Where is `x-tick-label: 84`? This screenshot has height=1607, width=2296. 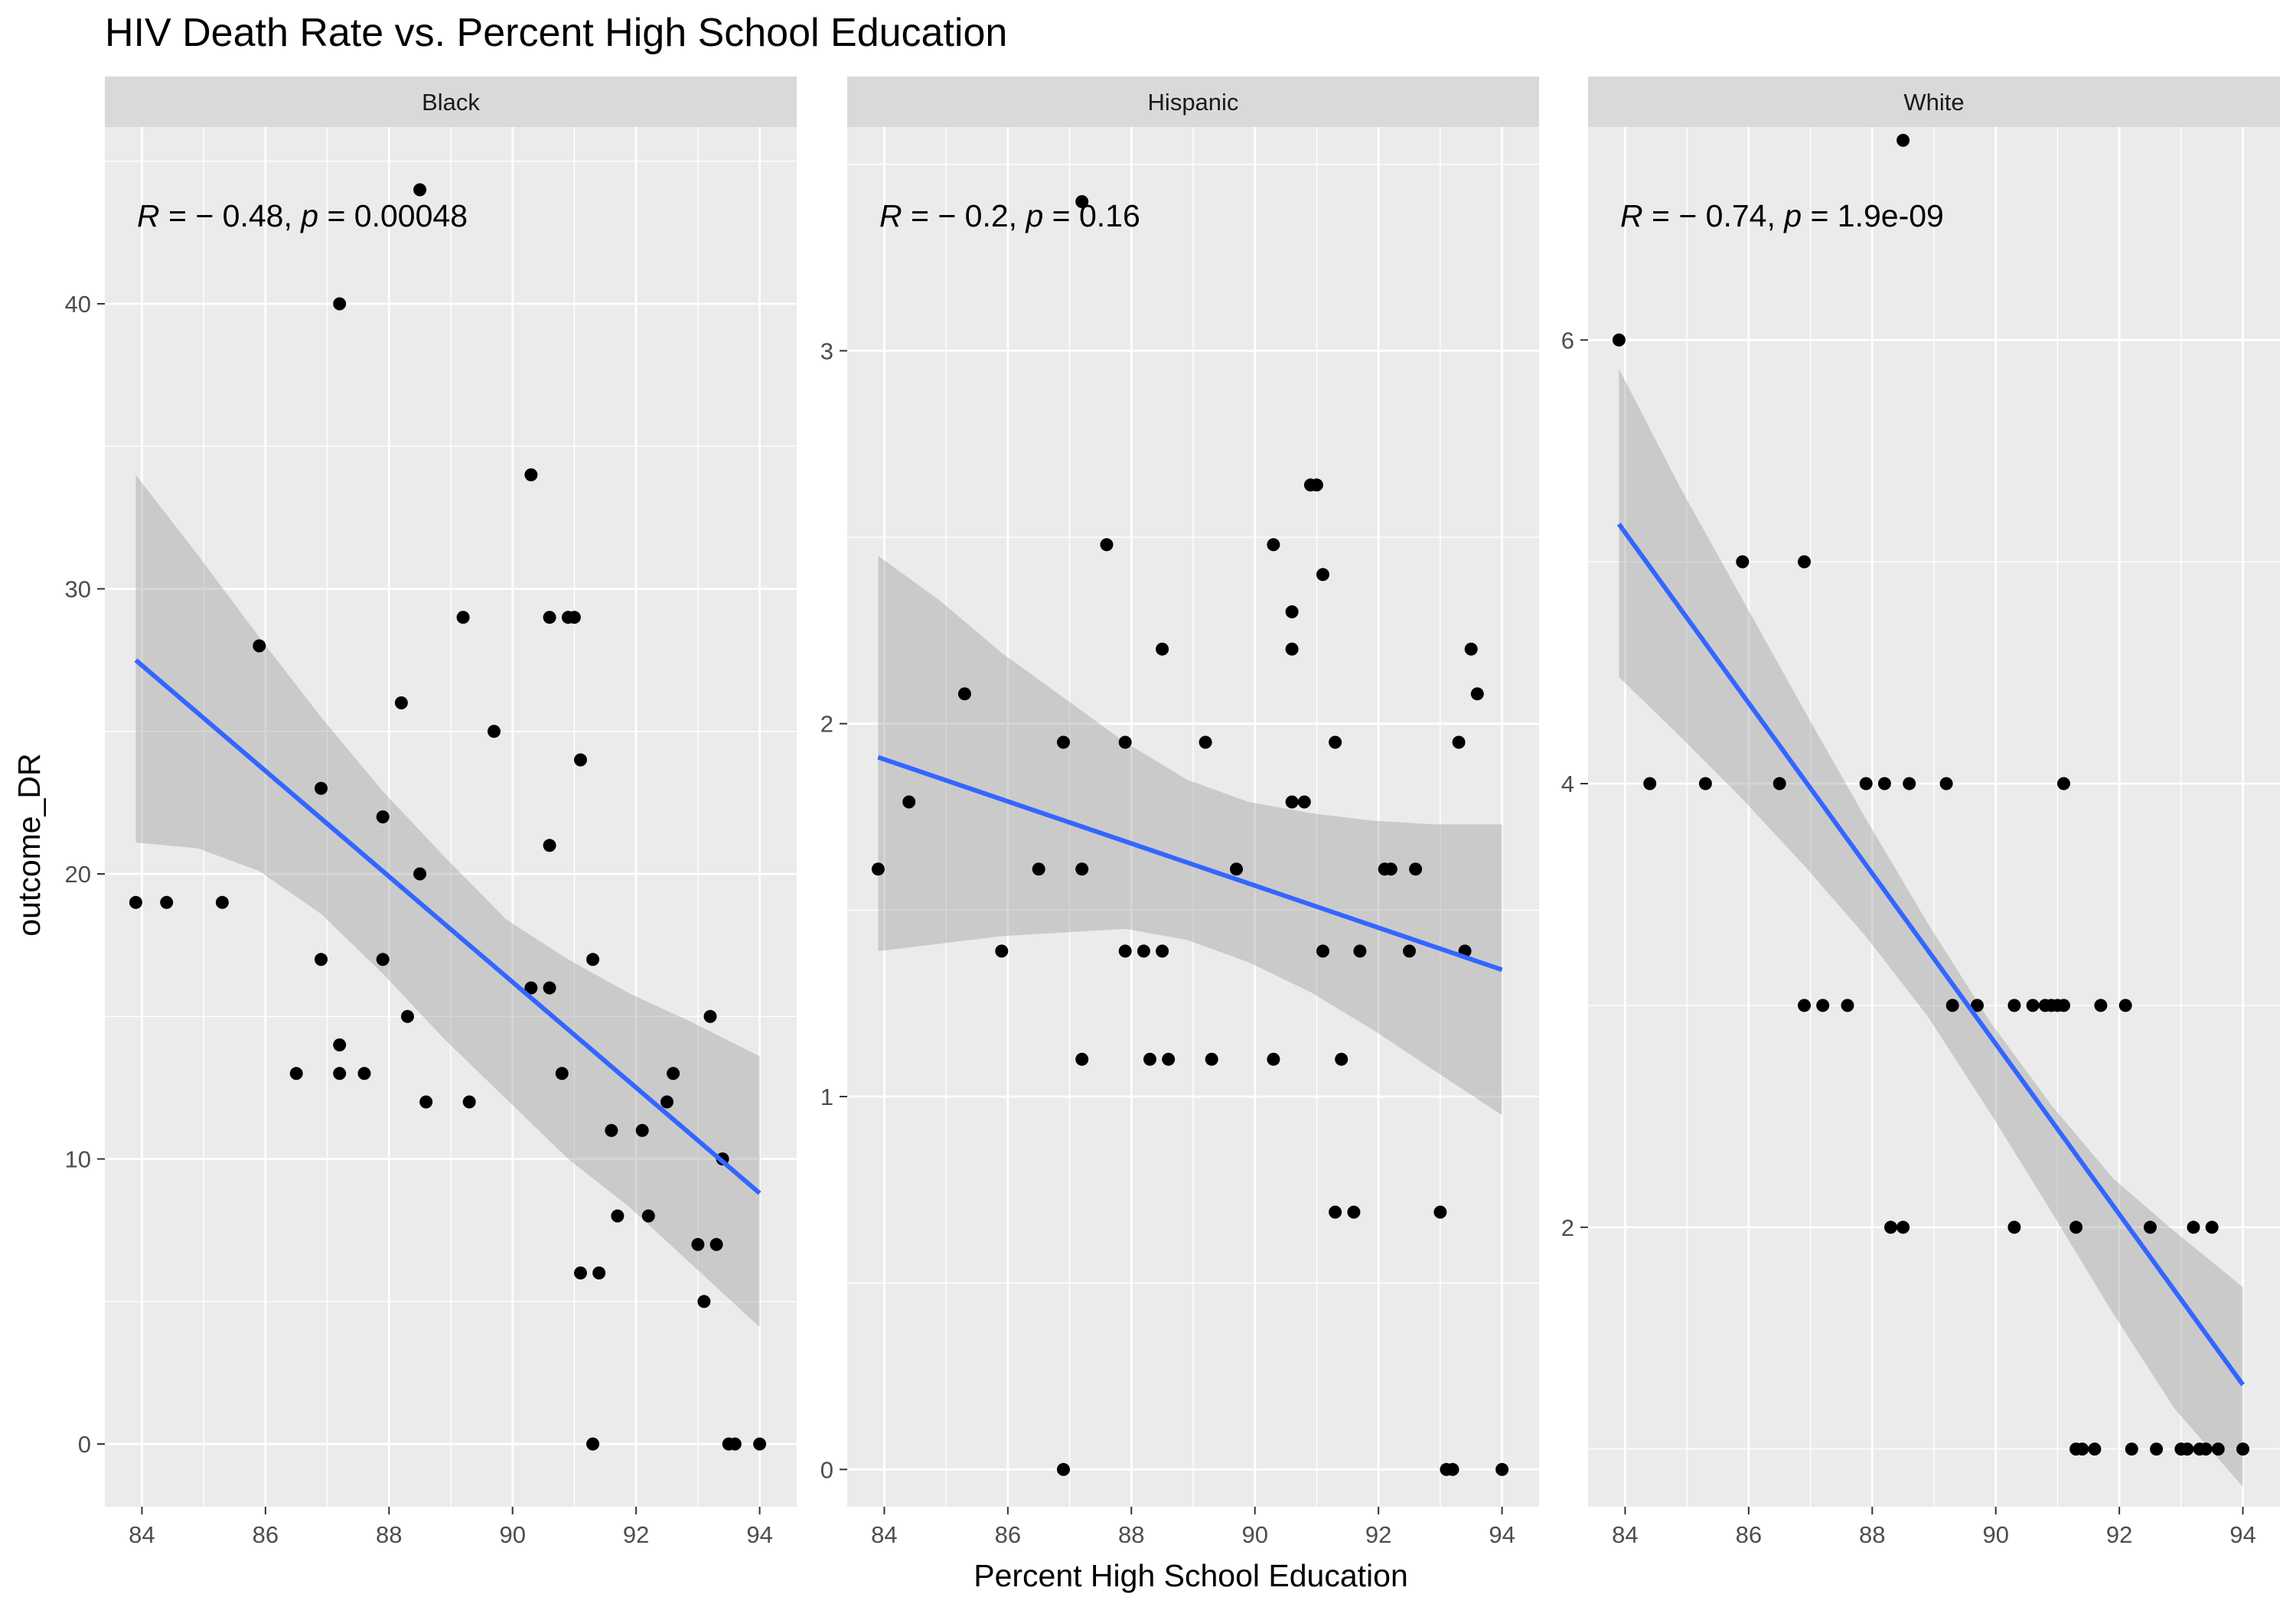 x-tick-label: 84 is located at coordinates (1625, 1535).